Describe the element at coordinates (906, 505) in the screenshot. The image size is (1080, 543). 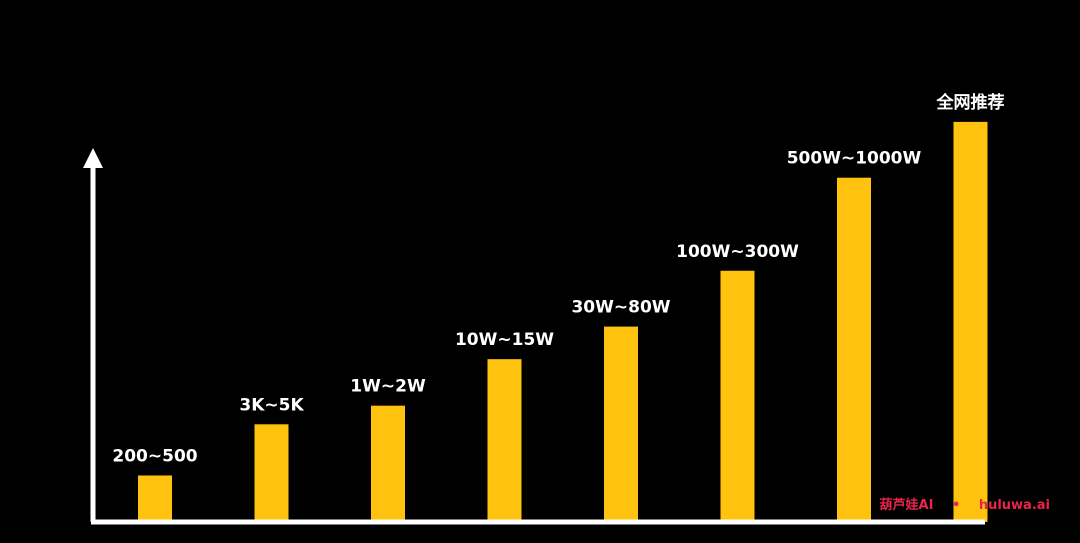
I see `watermark-brand: 葫芦娃AI` at that location.